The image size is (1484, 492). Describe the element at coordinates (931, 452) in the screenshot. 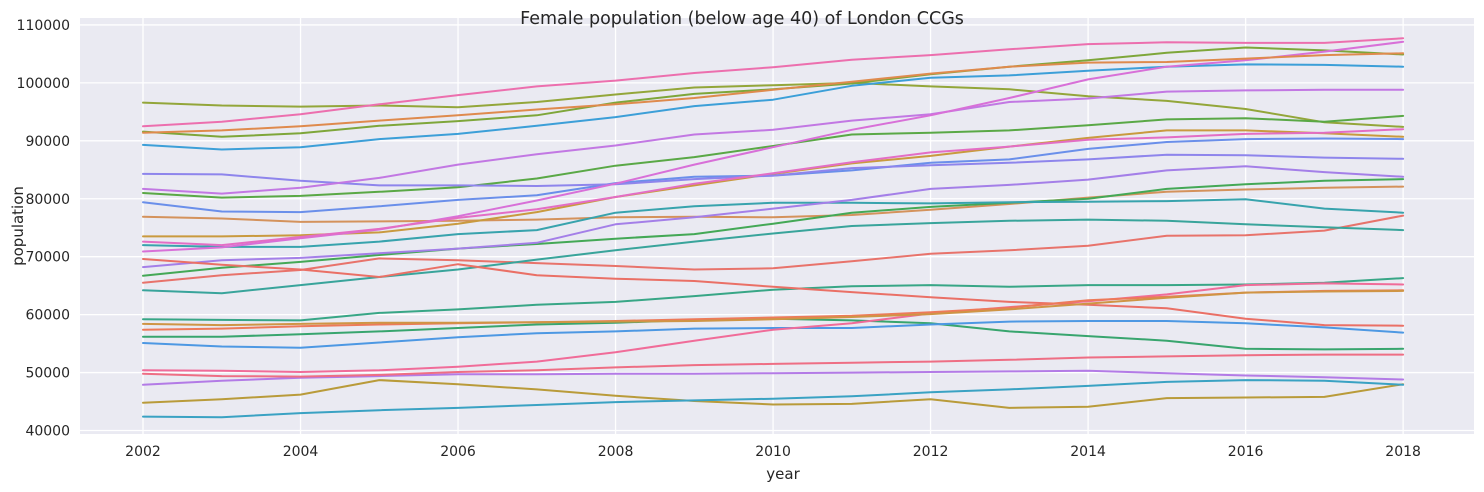

I see `x-tick-label: 2012` at that location.